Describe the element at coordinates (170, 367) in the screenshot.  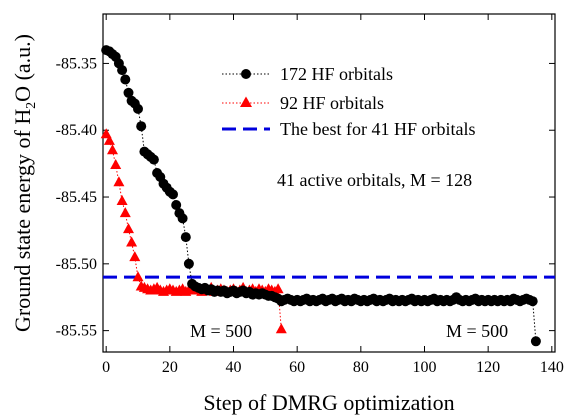
I see `x-tick-label: 20` at that location.